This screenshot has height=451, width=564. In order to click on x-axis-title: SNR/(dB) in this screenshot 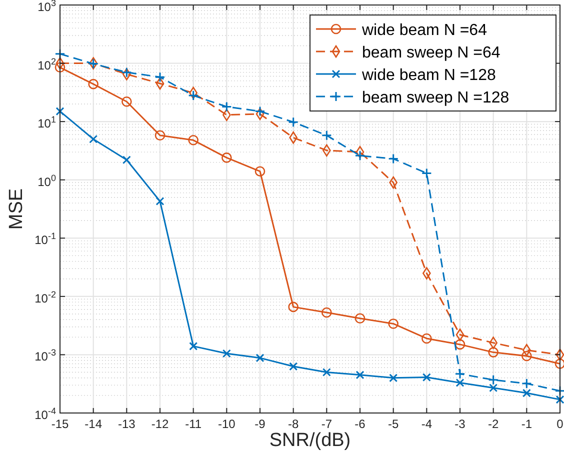, I will do `click(310, 440)`.